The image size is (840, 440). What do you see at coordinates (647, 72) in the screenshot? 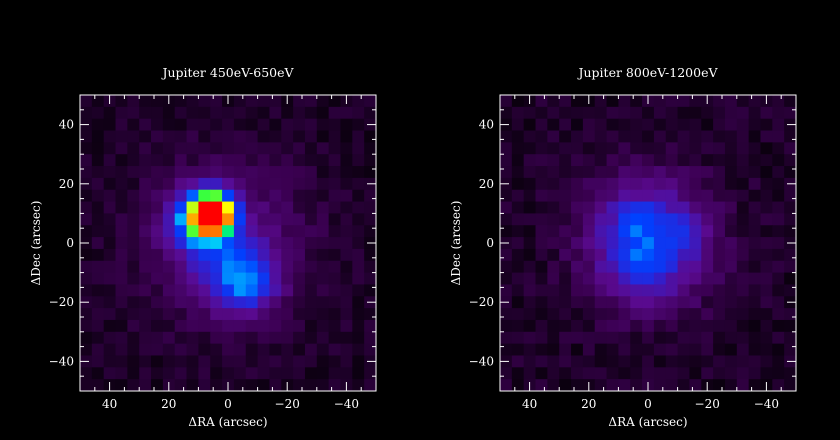
I see `chart-title: Jupiter 800eV-1200eV` at bounding box center [647, 72].